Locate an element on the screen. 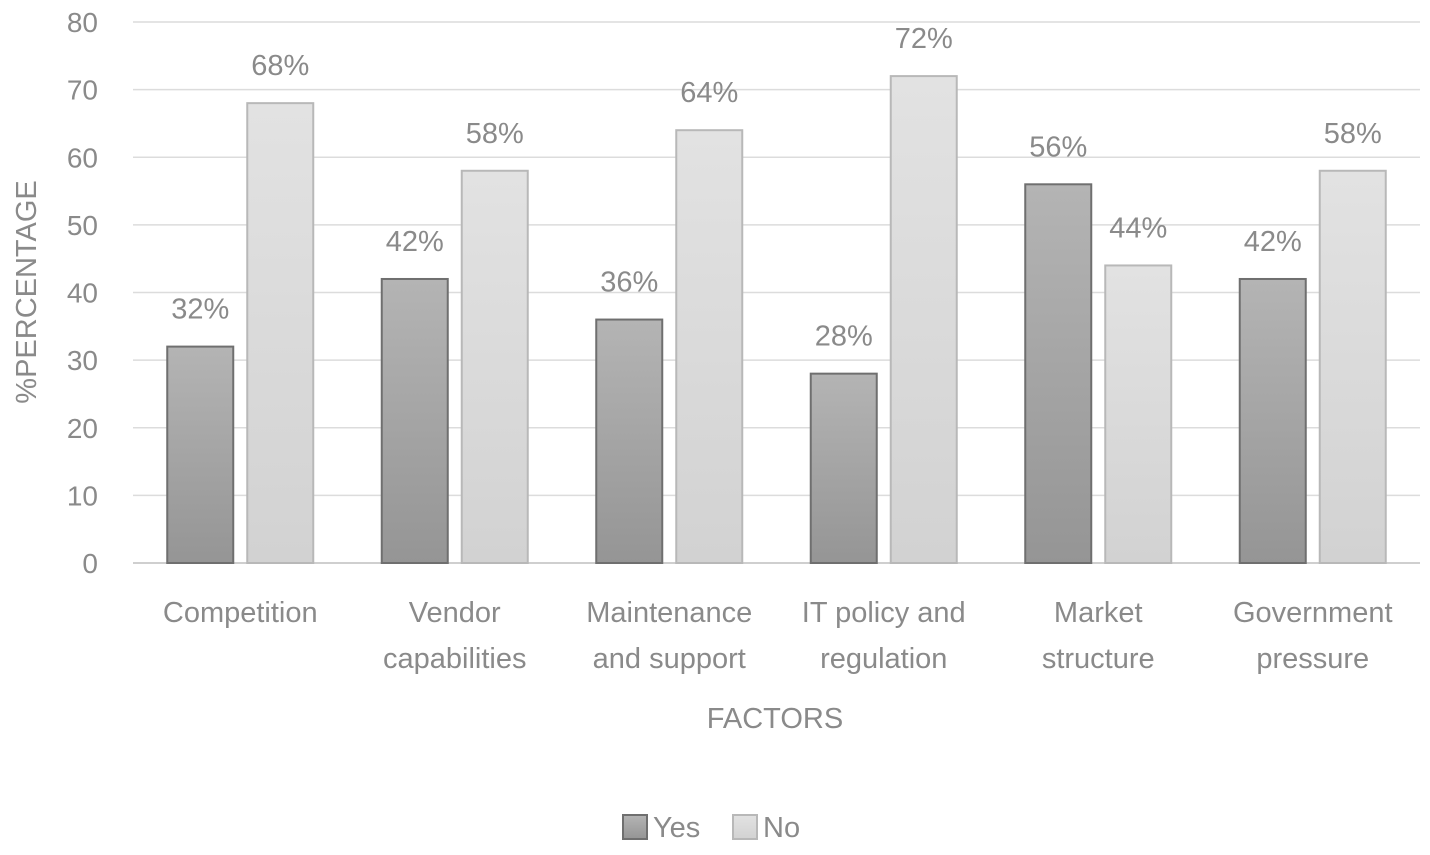  y-axis-ticks: 0 10 20 30 40 50 60 70 80 is located at coordinates (82, 293).